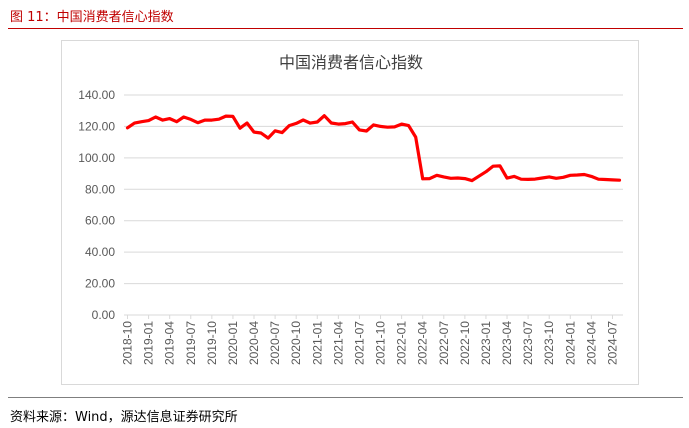 The width and height of the screenshot is (689, 428). I want to click on x-tick-label: 2023-07, so click(528, 343).